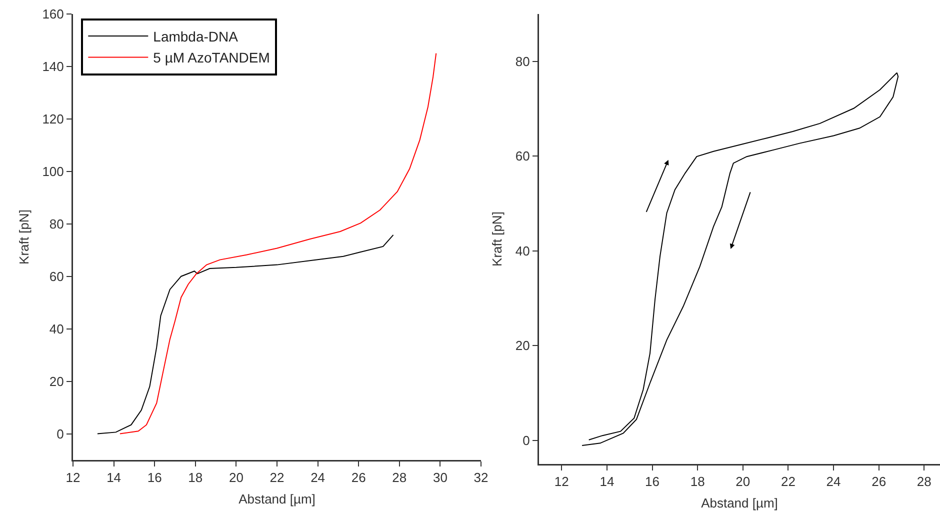 Image resolution: width=940 pixels, height=517 pixels. Describe the element at coordinates (245, 334) in the screenshot. I see `line-series` at that location.